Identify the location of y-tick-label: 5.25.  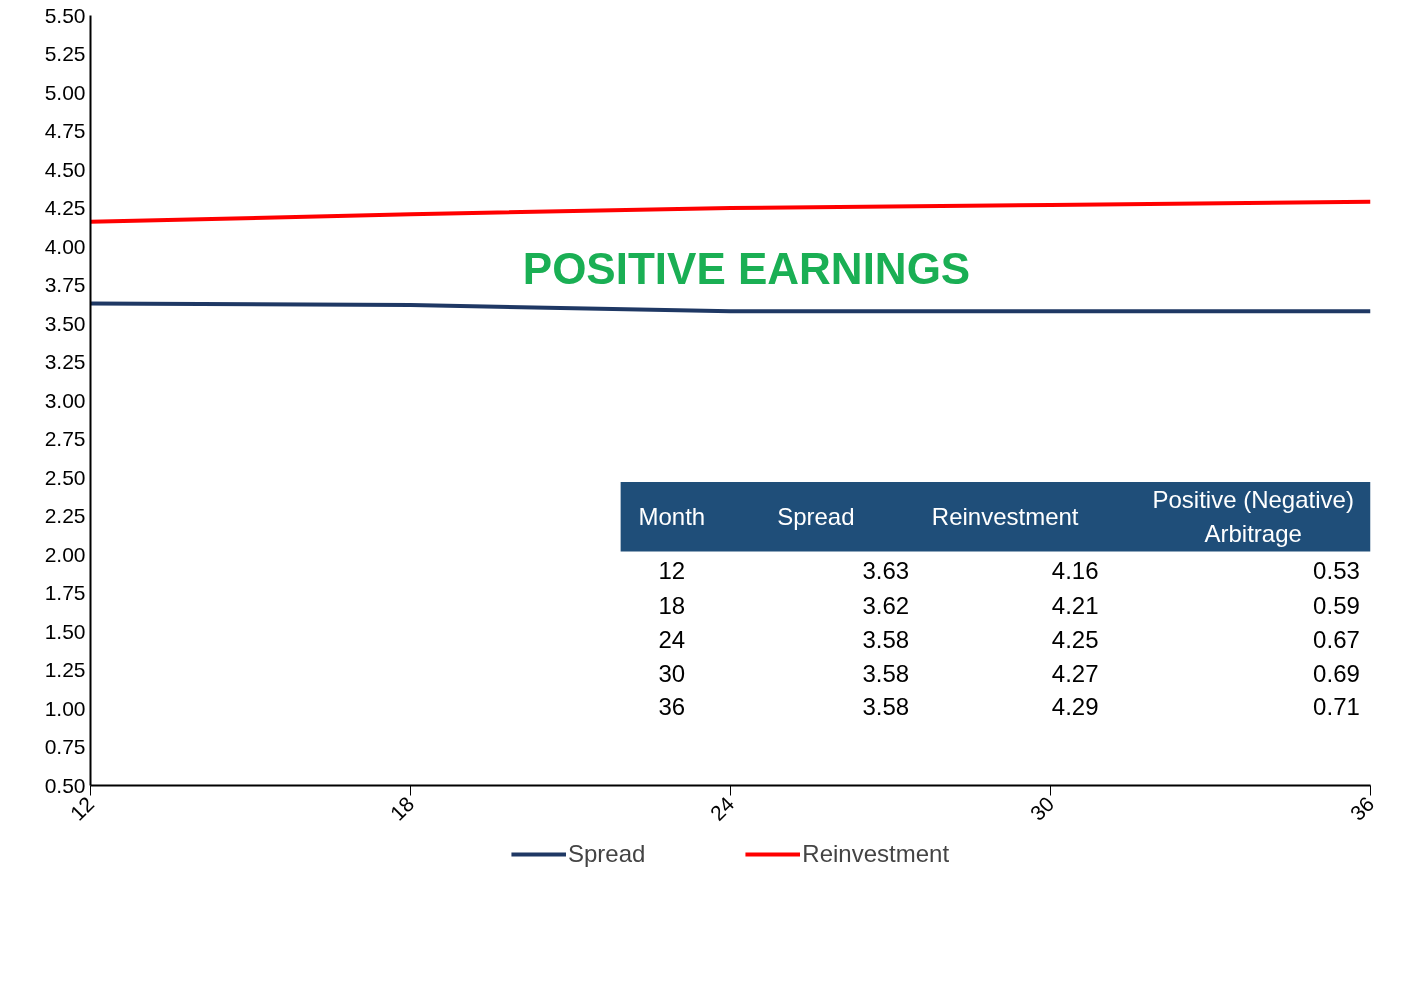
(65, 53).